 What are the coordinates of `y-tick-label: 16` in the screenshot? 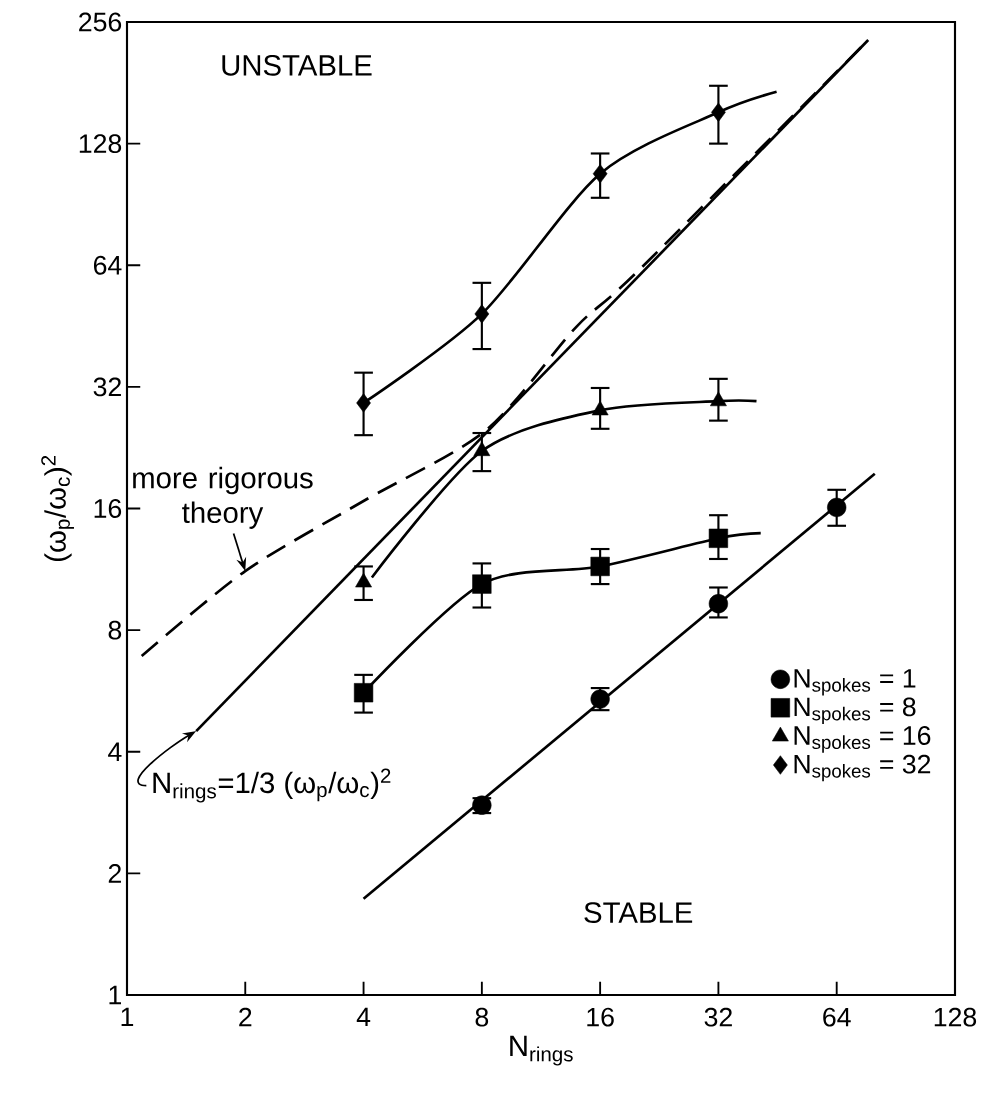 It's located at (108, 508).